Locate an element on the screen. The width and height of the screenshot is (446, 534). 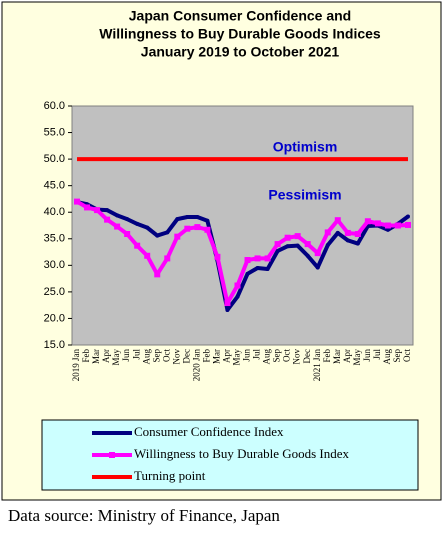
y-tick-label: 15.0 is located at coordinates (54, 345).